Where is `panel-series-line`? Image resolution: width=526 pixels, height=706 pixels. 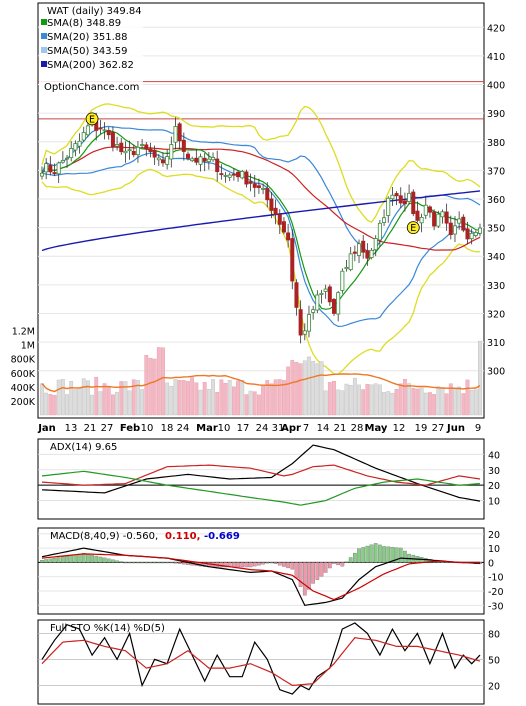 panel-series-line is located at coordinates (260, 577).